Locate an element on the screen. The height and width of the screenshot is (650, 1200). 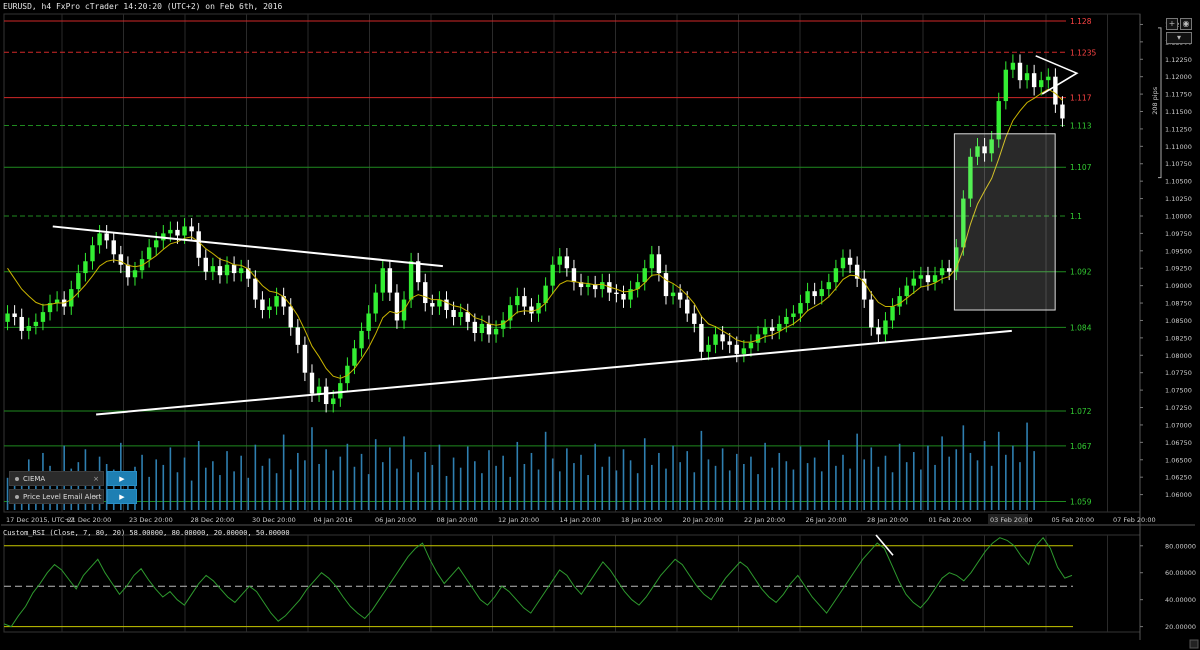
indicator-label: Price Level Email Alert is located at coordinates (62, 497).